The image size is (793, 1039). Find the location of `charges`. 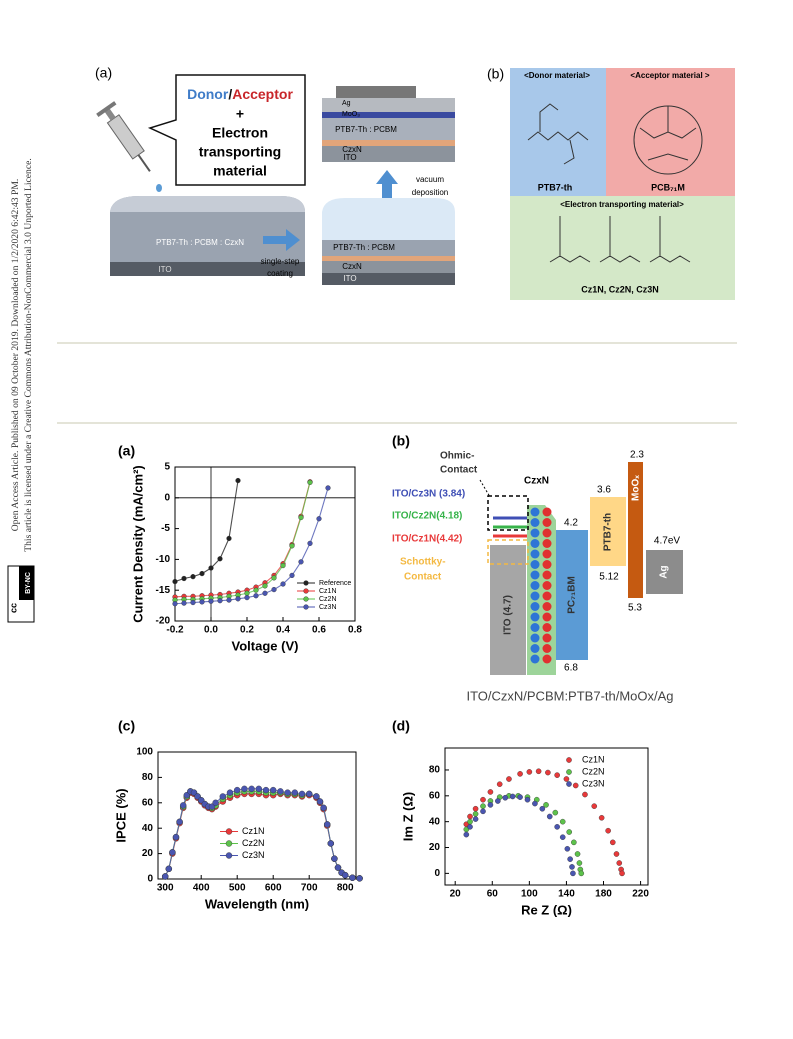

charges is located at coordinates (541, 585).